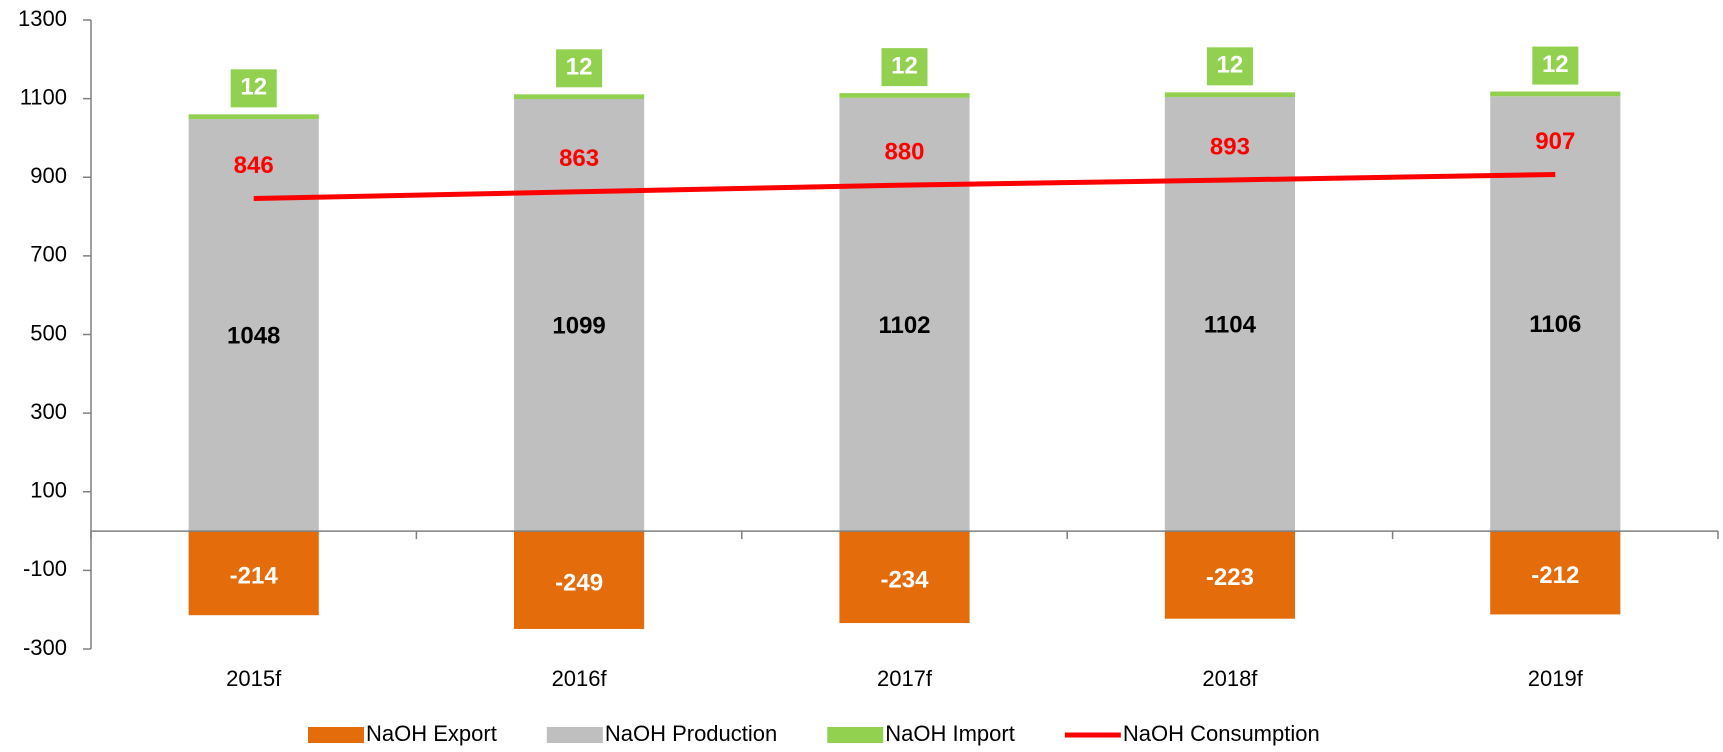  I want to click on x-tick-label: 2017f, so click(905, 678).